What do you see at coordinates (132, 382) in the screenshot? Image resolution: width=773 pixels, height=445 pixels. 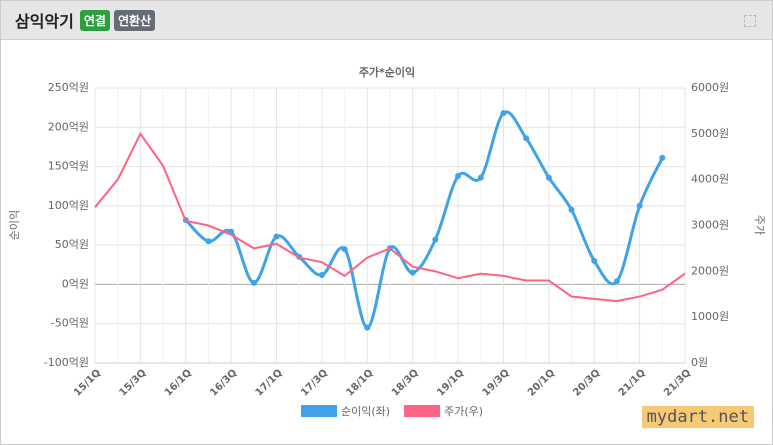 I see `x-tick-label: 15/3Q` at bounding box center [132, 382].